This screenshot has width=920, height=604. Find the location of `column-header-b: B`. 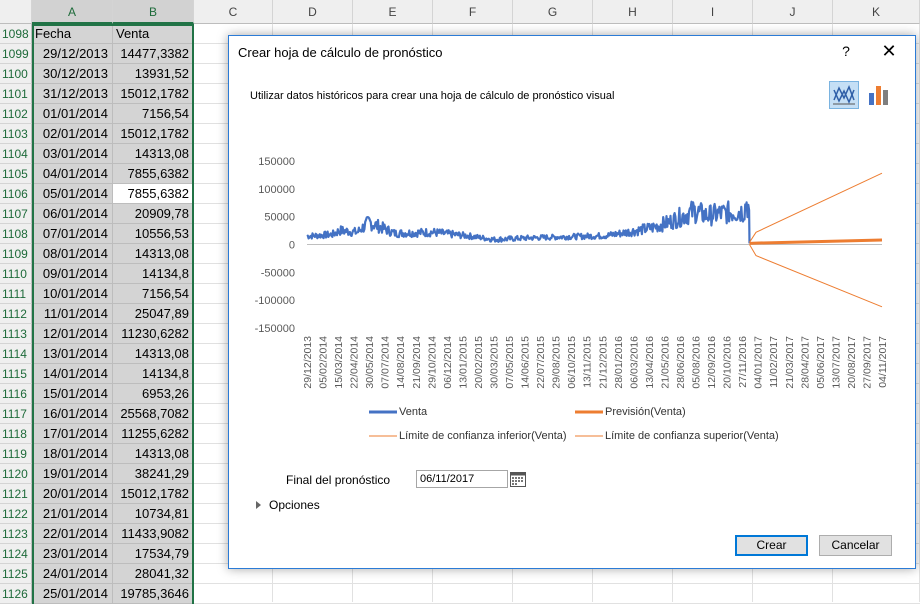

column-header-b: B is located at coordinates (153, 12).